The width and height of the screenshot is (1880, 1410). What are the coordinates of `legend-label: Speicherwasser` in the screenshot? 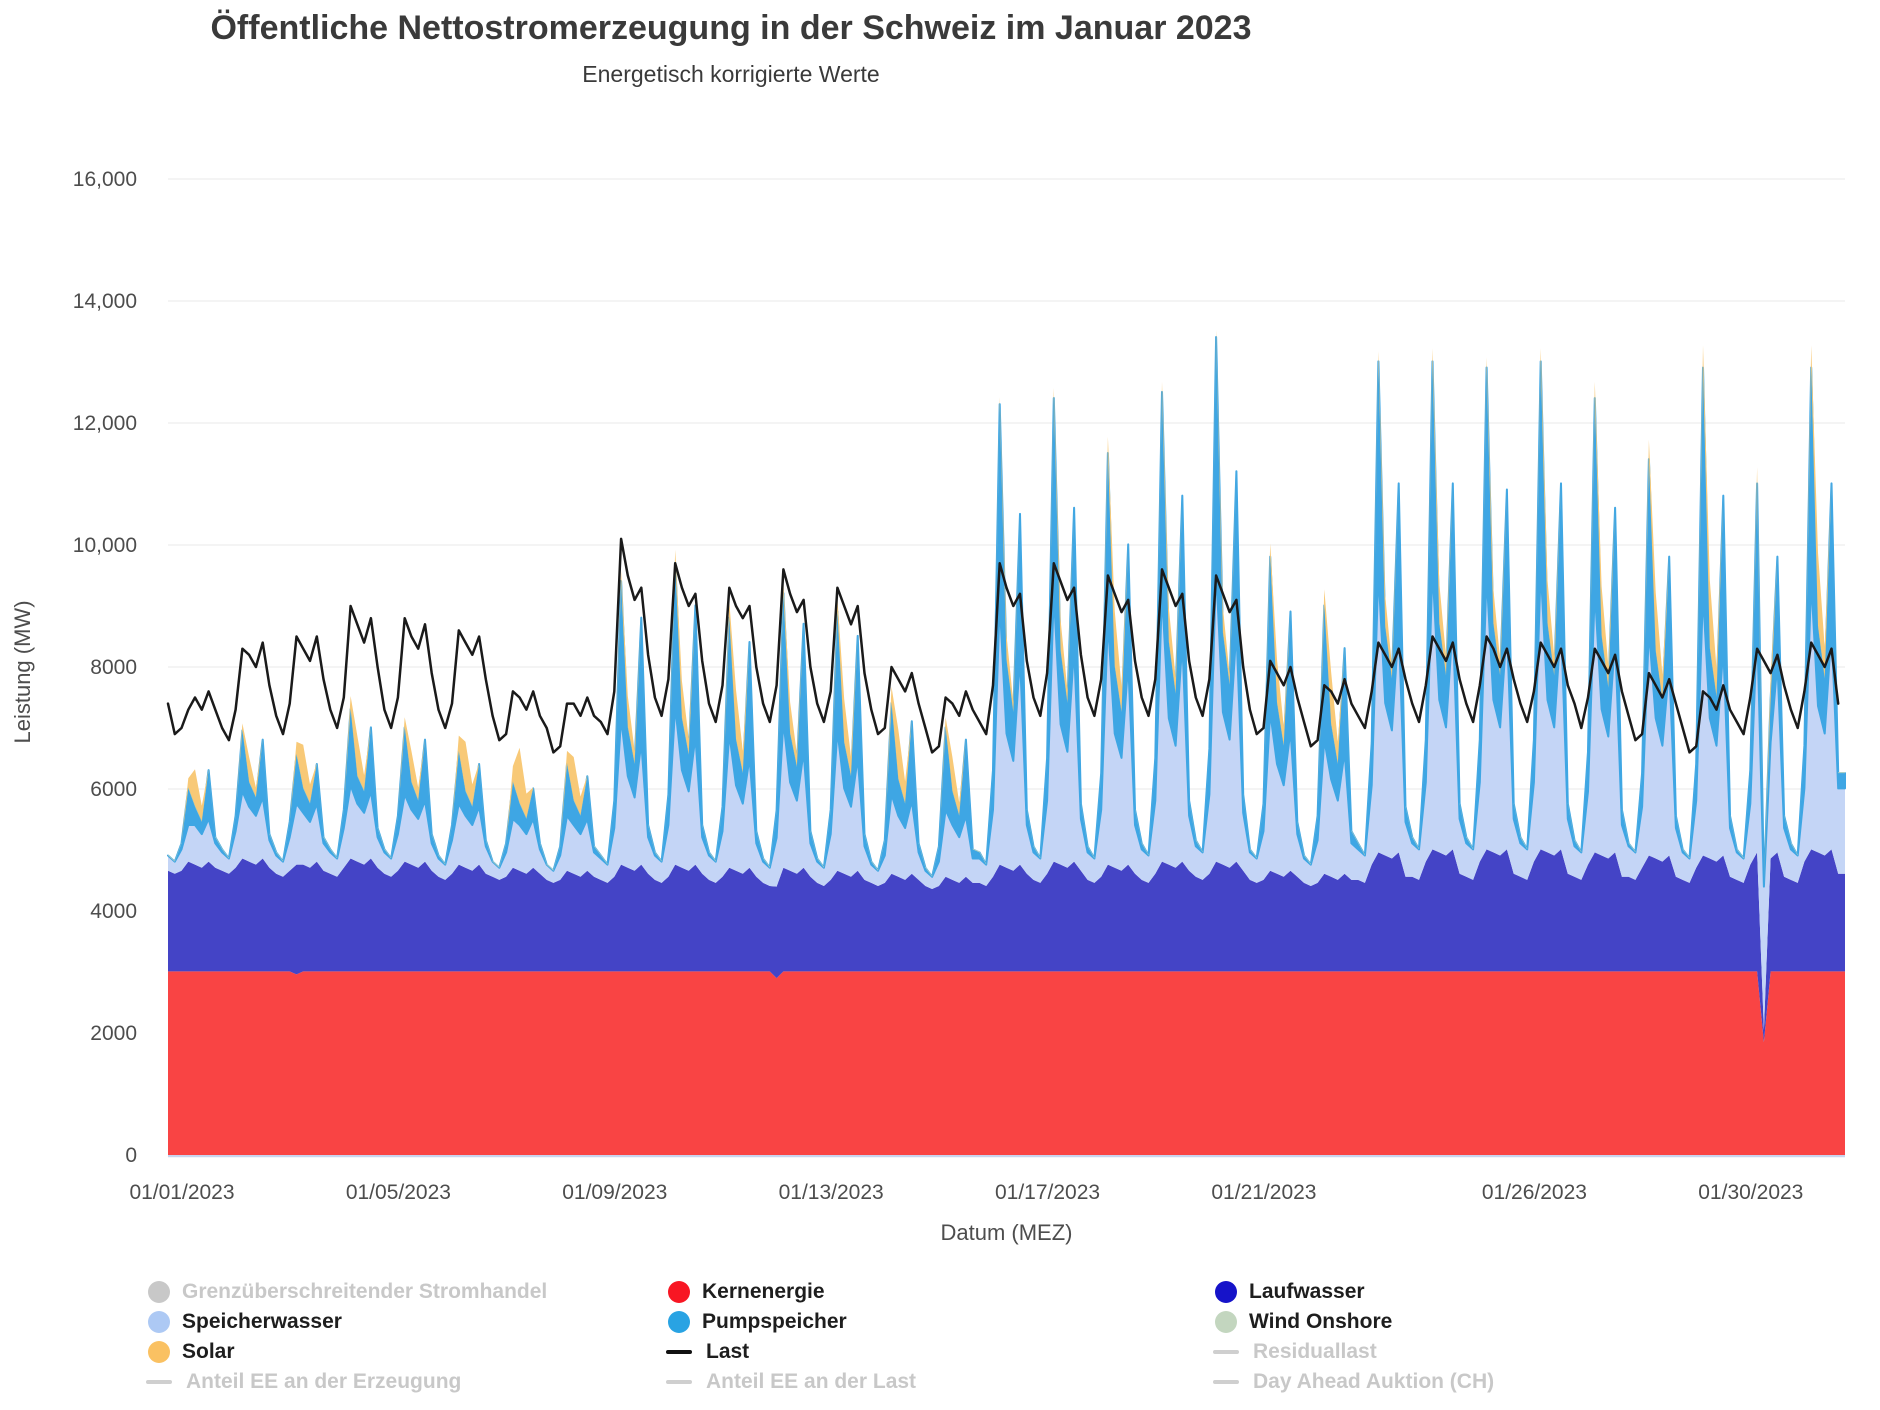 It's located at (262, 1321).